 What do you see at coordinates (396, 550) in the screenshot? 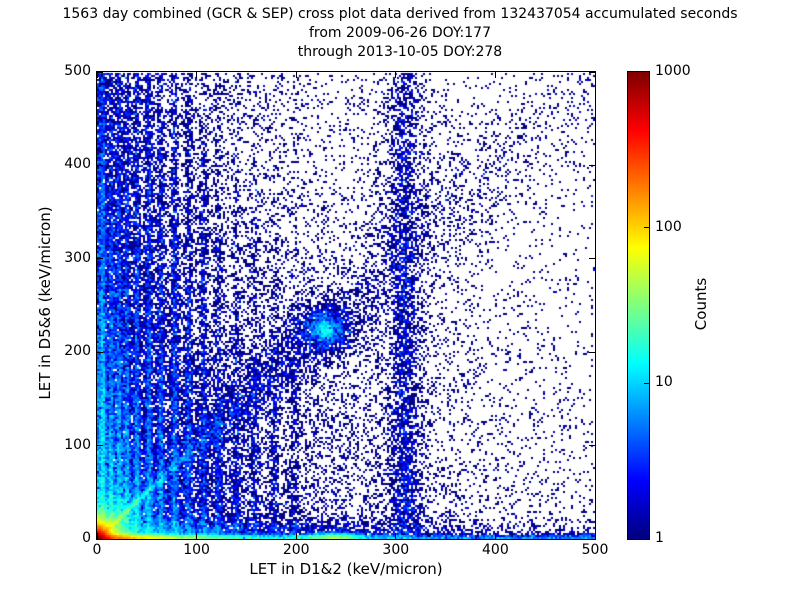
I see `x-tick-label: 300` at bounding box center [396, 550].